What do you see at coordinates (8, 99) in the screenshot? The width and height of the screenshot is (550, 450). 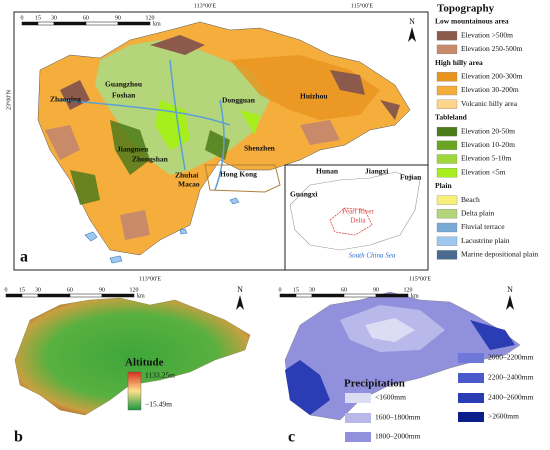 I see `coord-label: 23°00′N` at bounding box center [8, 99].